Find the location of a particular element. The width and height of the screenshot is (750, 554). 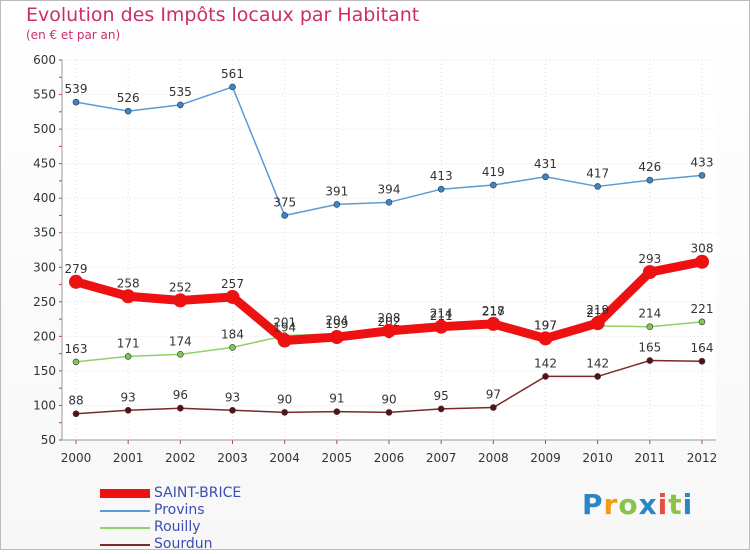

data-label-saint-brice: 293 is located at coordinates (649, 259).